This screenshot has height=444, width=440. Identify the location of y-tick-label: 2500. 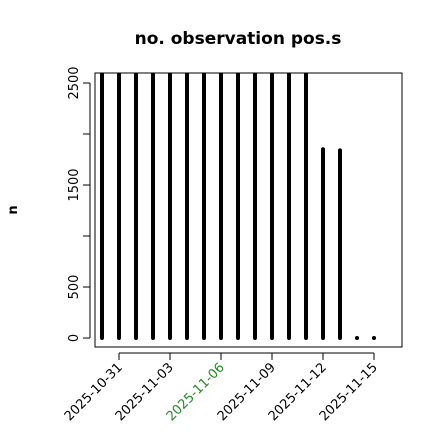
(74, 82).